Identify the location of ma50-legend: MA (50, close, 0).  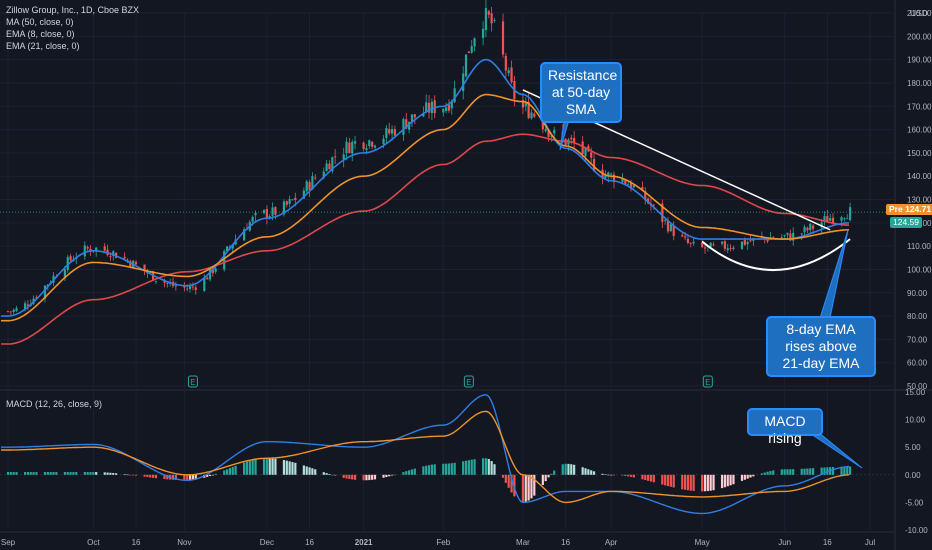
(40, 22).